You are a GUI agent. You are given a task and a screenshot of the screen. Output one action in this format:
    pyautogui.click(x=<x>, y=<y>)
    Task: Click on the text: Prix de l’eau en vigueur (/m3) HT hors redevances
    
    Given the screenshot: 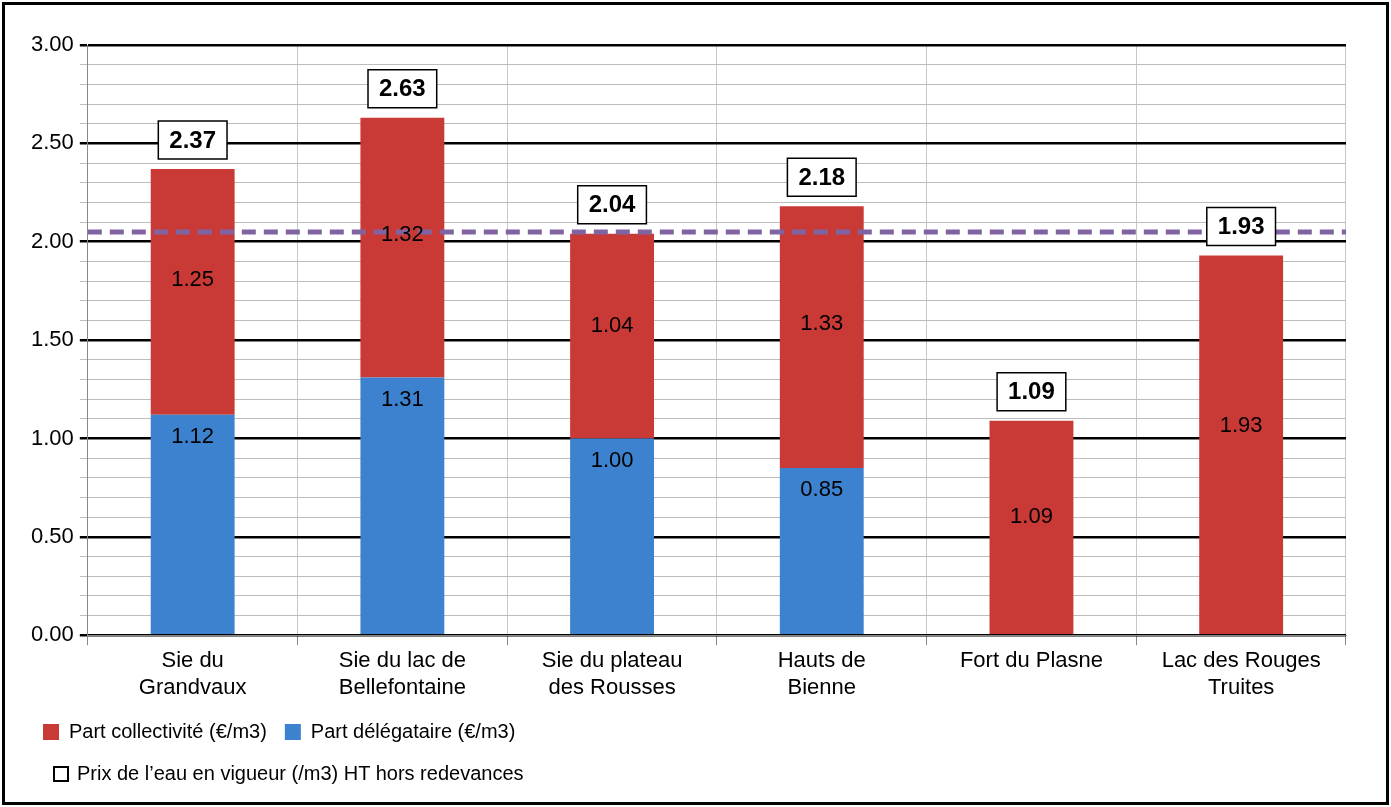 What is the action you would take?
    pyautogui.click(x=300, y=773)
    